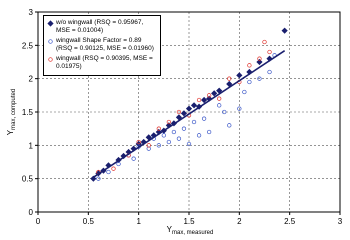 This screenshot has width=350, height=240. Describe the element at coordinates (28, 179) in the screenshot. I see `y-tick-label: 0.5` at that location.